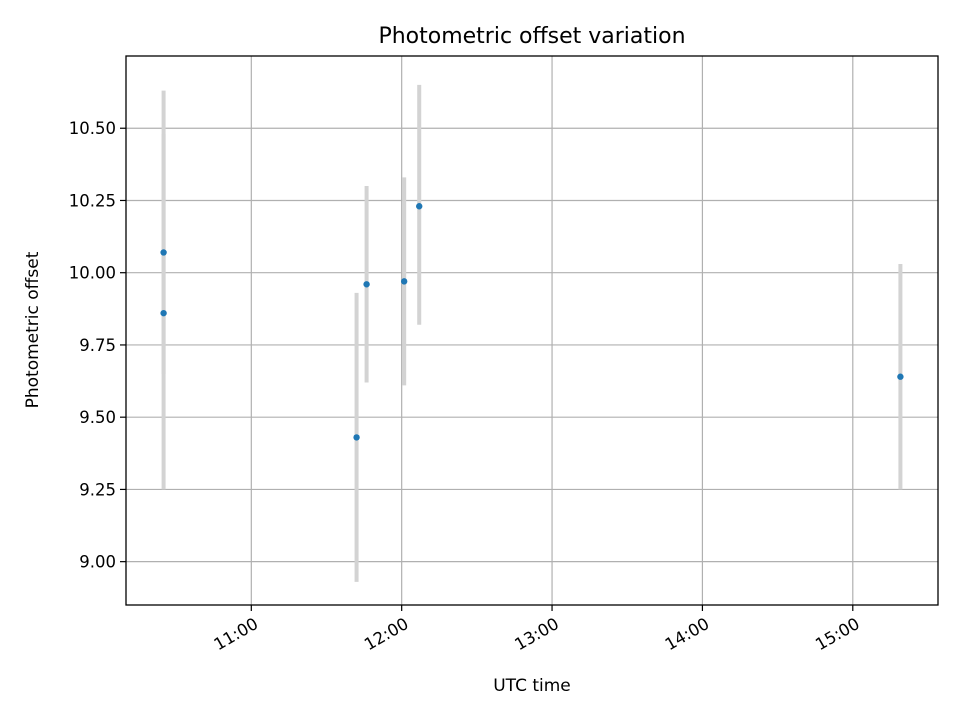 The width and height of the screenshot is (960, 720). I want to click on x-axis-label: UTC time, so click(532, 686).